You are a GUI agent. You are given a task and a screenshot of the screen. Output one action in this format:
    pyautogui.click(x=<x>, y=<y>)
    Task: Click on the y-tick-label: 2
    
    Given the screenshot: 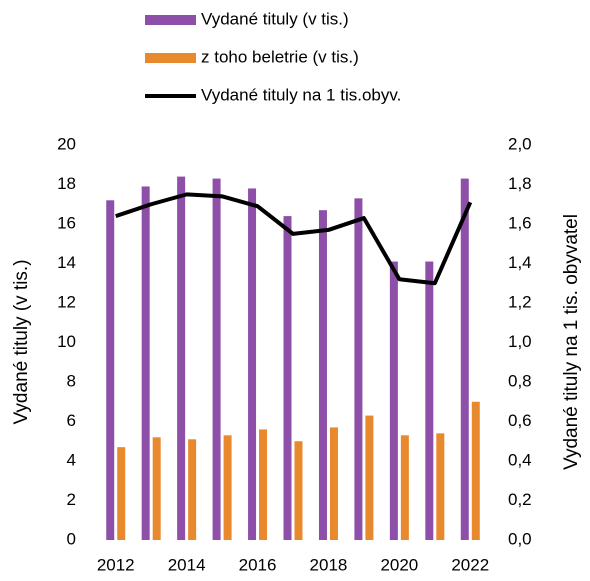 What is the action you would take?
    pyautogui.click(x=71, y=499)
    